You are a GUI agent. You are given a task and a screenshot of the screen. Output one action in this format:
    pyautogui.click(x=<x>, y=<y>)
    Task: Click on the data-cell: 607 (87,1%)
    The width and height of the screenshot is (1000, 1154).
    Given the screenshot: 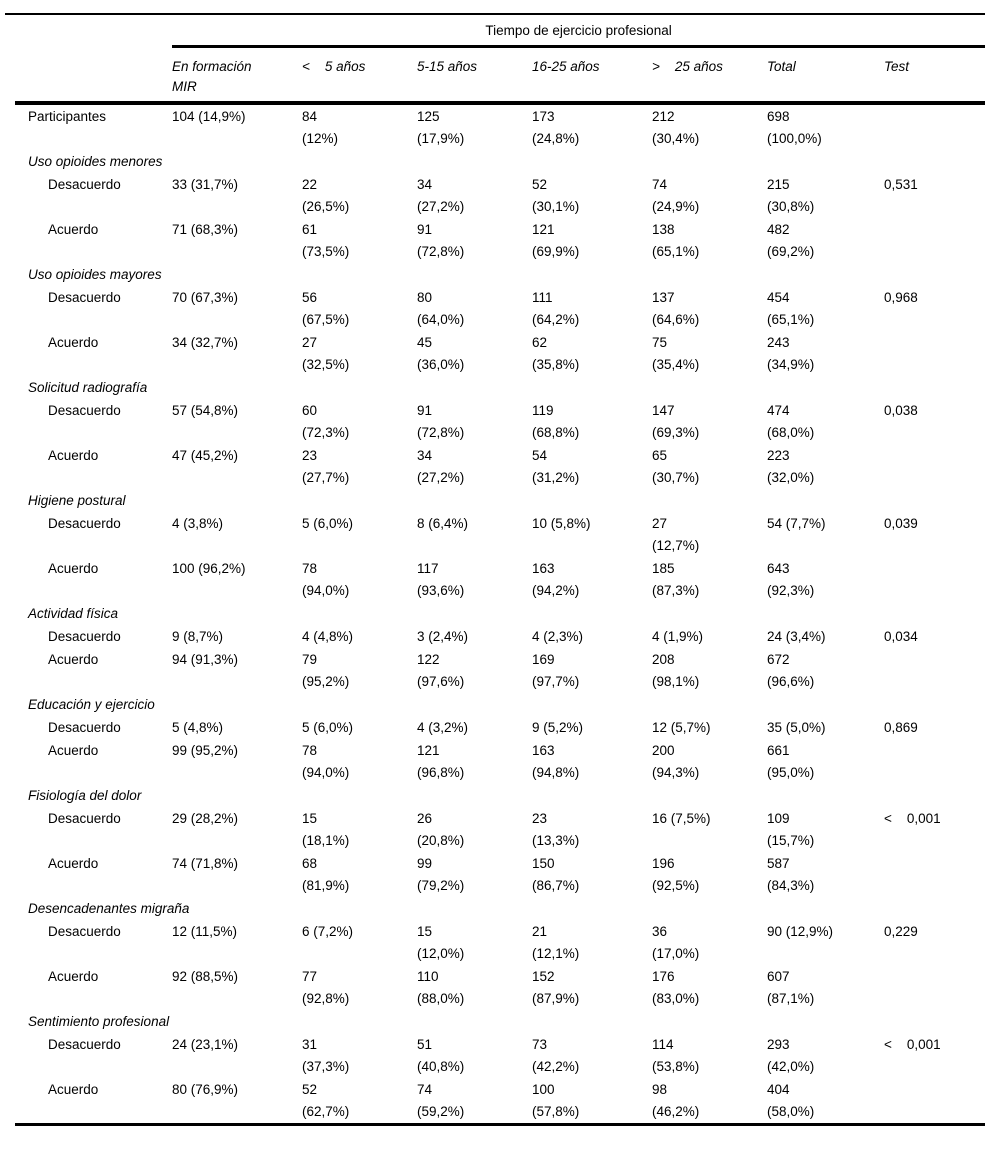 What is the action you would take?
    pyautogui.click(x=791, y=987)
    